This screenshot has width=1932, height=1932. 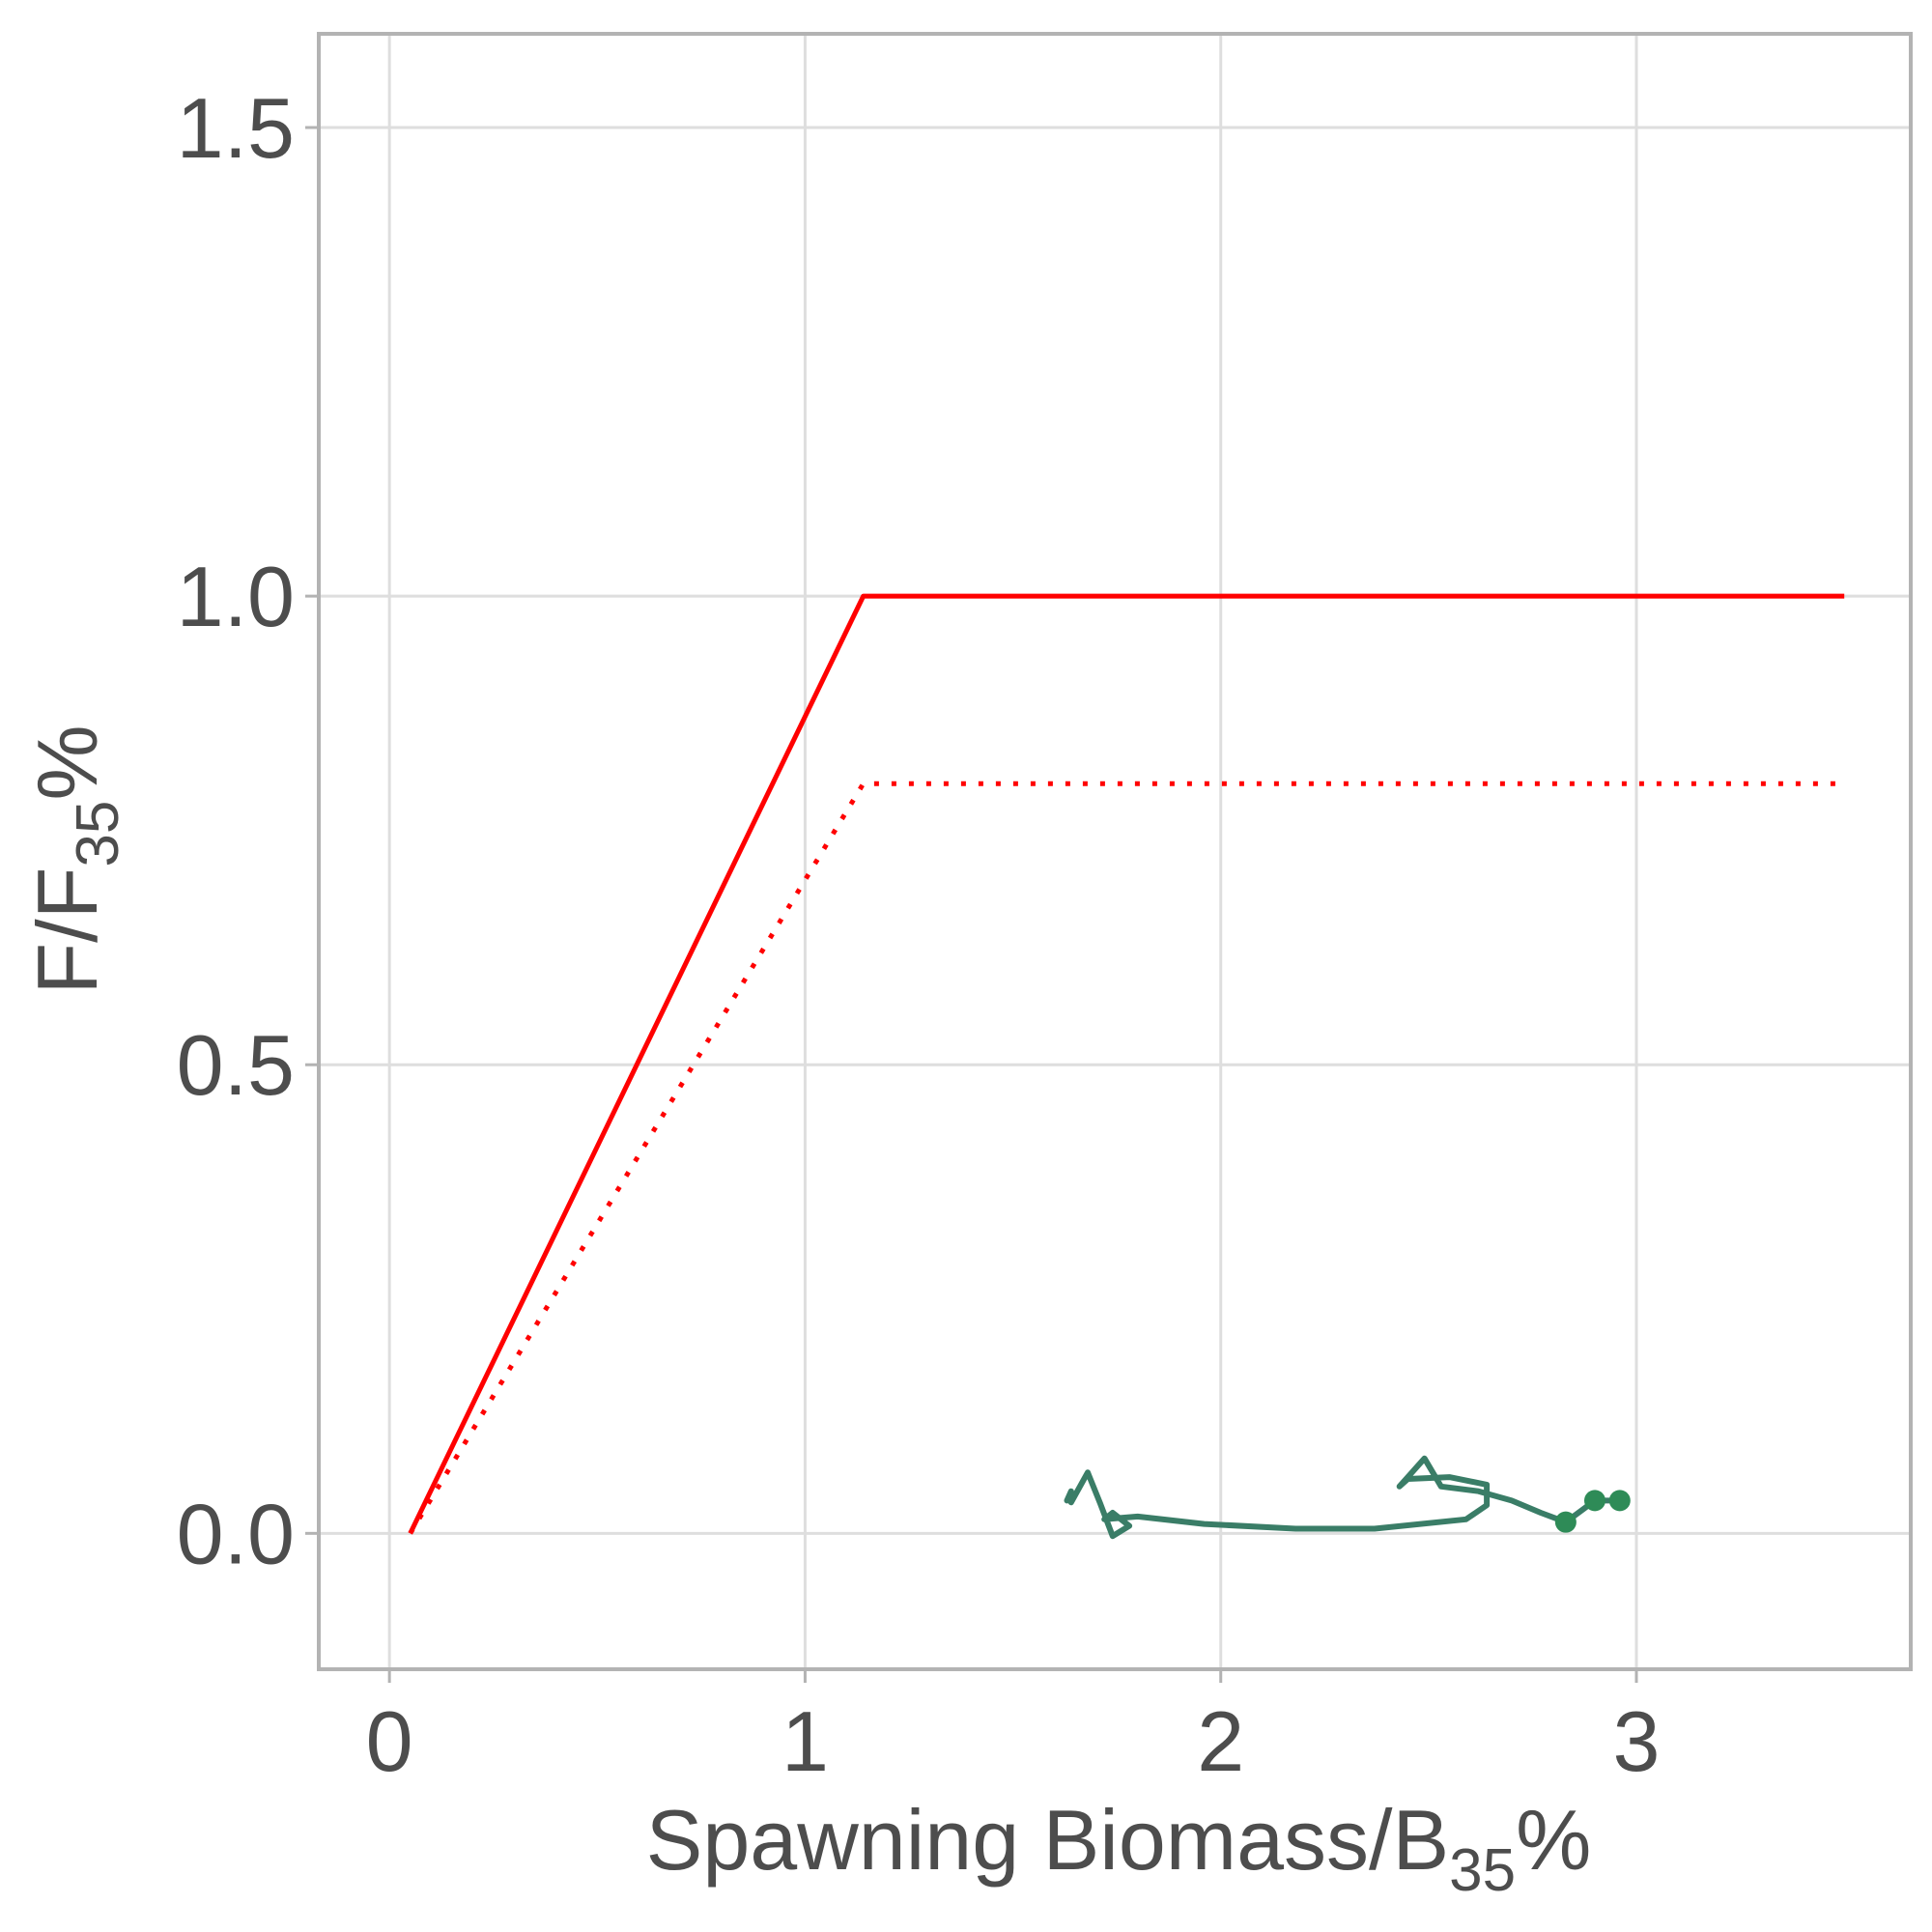 I want to click on y-axis-title-subscript: 35, so click(x=98, y=834).